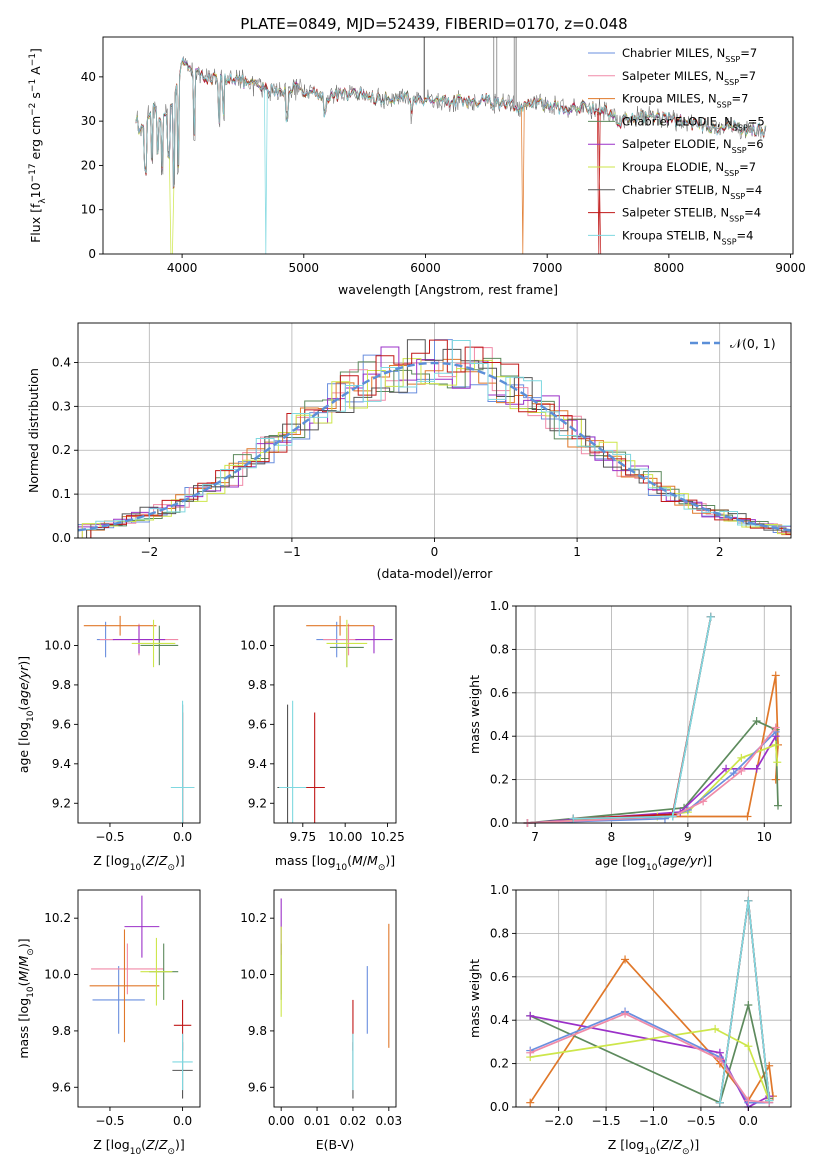  Describe the element at coordinates (335, 863) in the screenshot. I see `x-axis-label: mass [log10(M/M⊙)]` at that location.